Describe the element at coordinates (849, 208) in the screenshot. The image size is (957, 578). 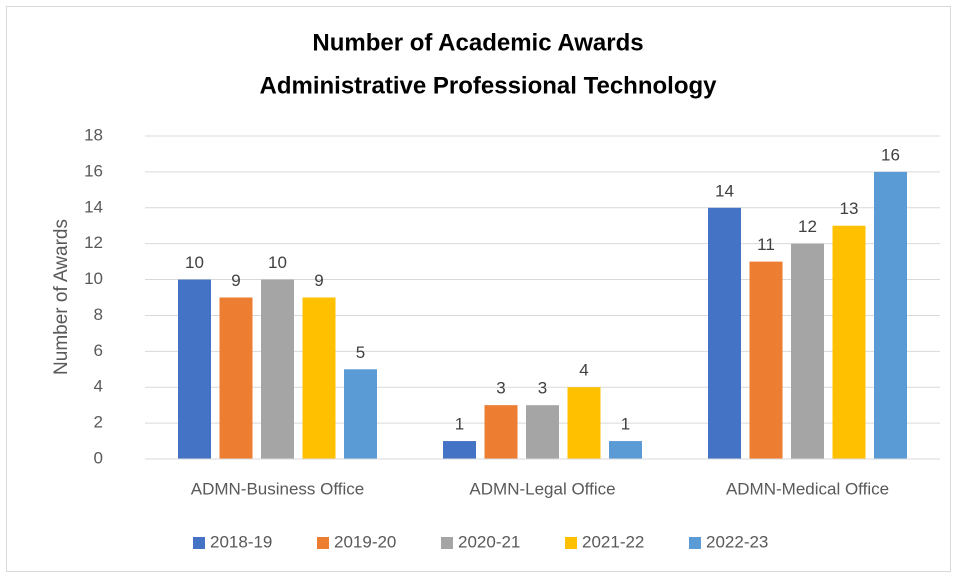
I see `data-label: 13` at that location.